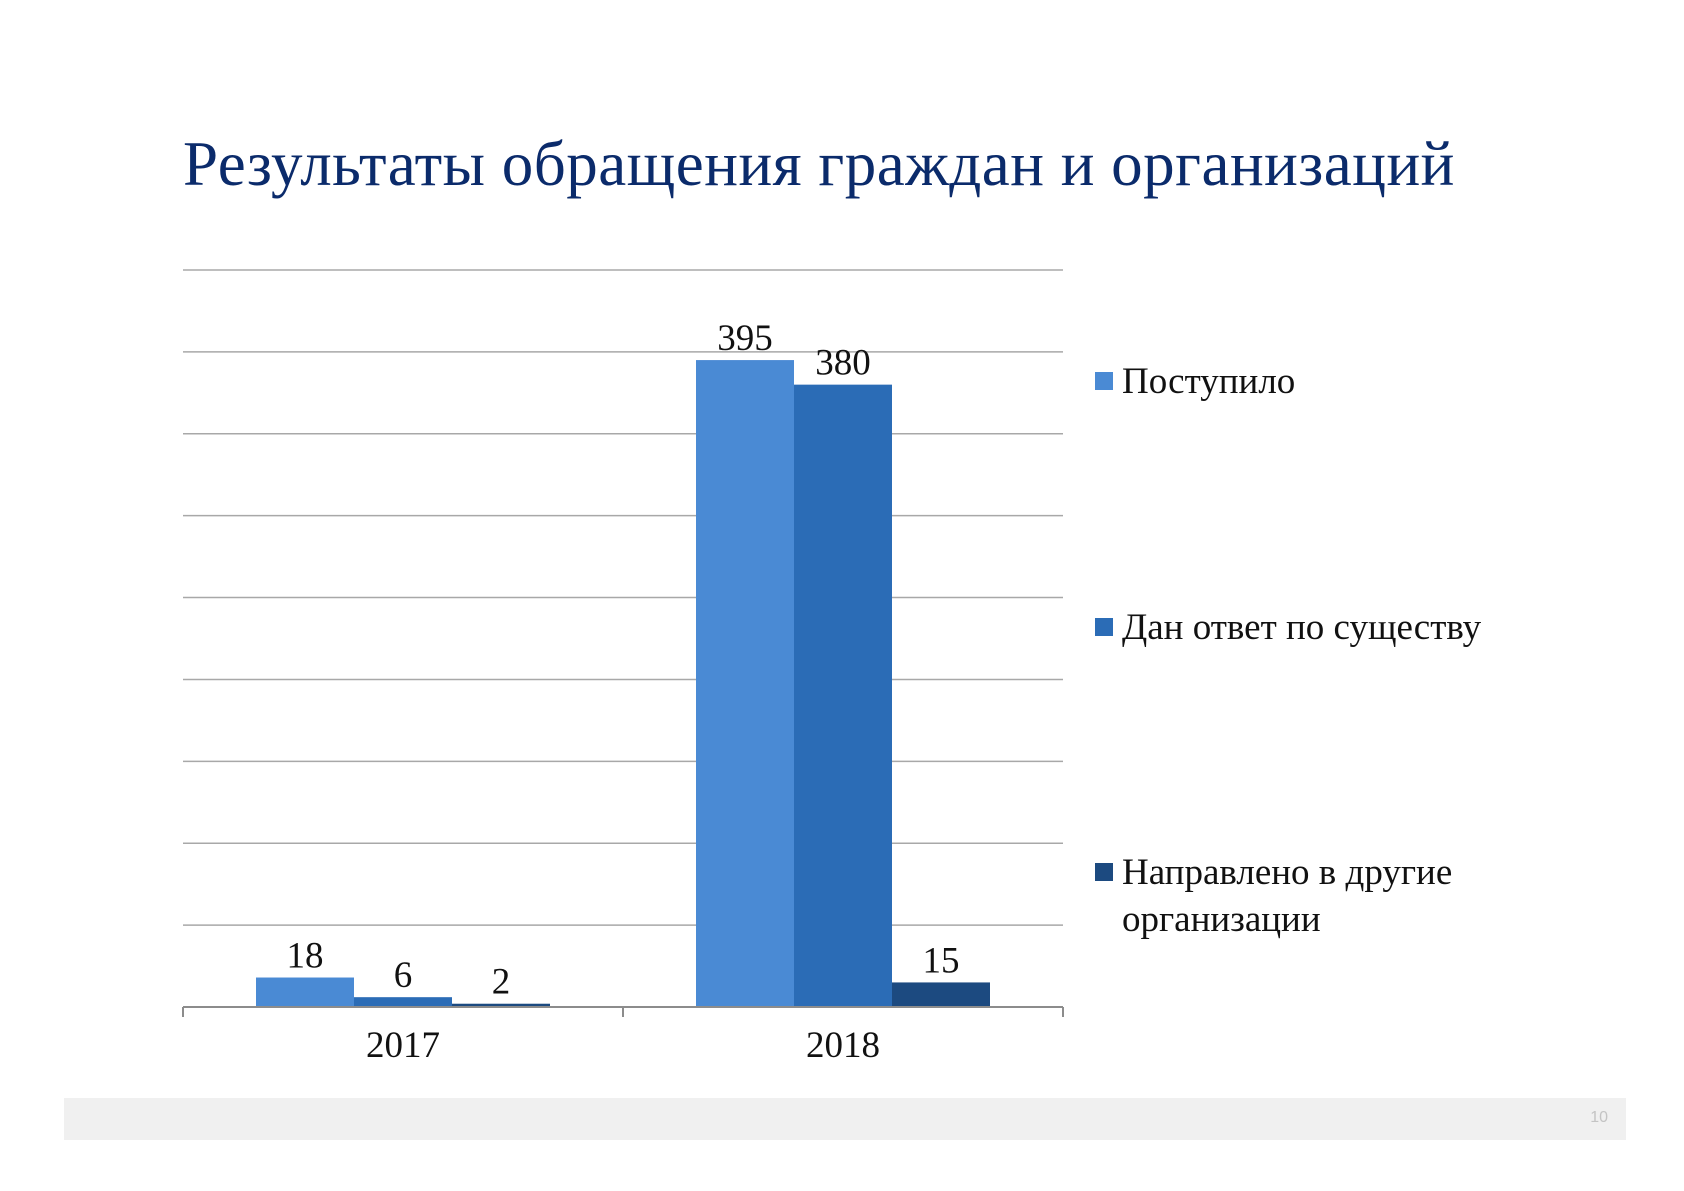 This screenshot has width=1684, height=1191. What do you see at coordinates (1287, 896) in the screenshot?
I see `legend-label: Направлено в другие организации` at bounding box center [1287, 896].